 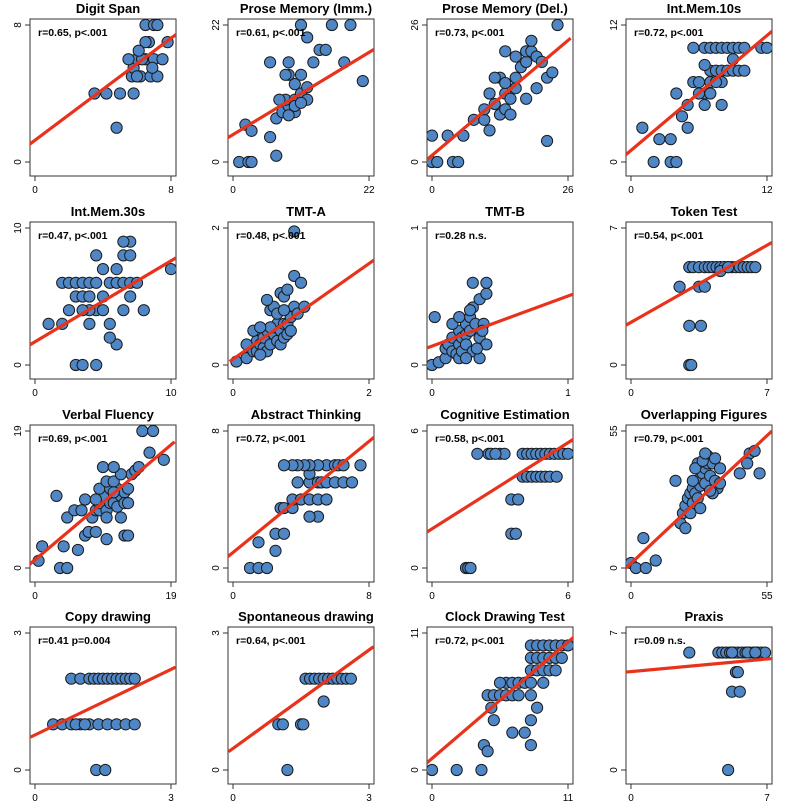 I want to click on scatter-panel: TMT-A r=0.48, p<.001 0 2 0 2, so click(x=296, y=303).